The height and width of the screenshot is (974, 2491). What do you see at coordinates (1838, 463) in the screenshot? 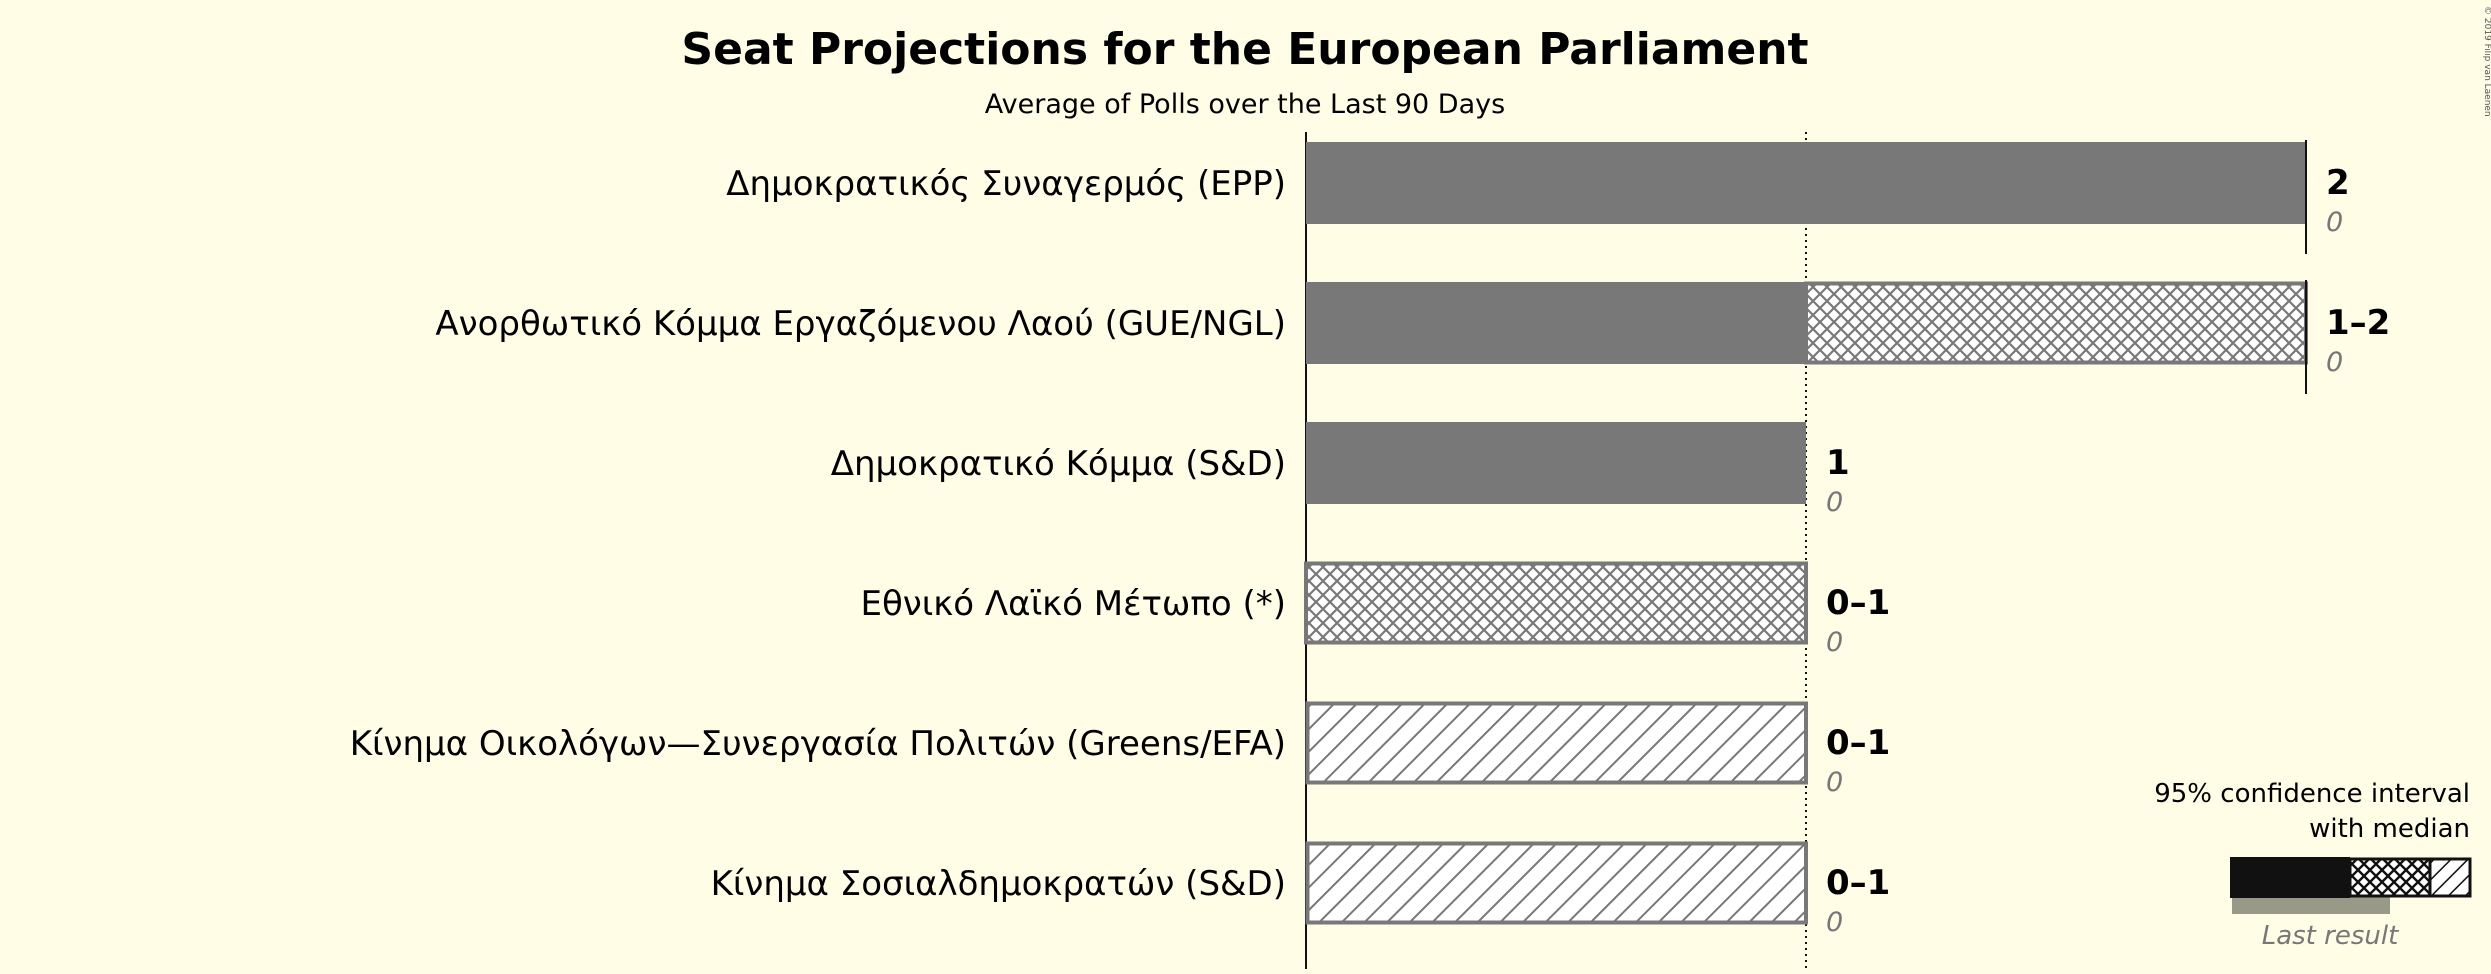
I see `range-label: 1` at bounding box center [1838, 463].